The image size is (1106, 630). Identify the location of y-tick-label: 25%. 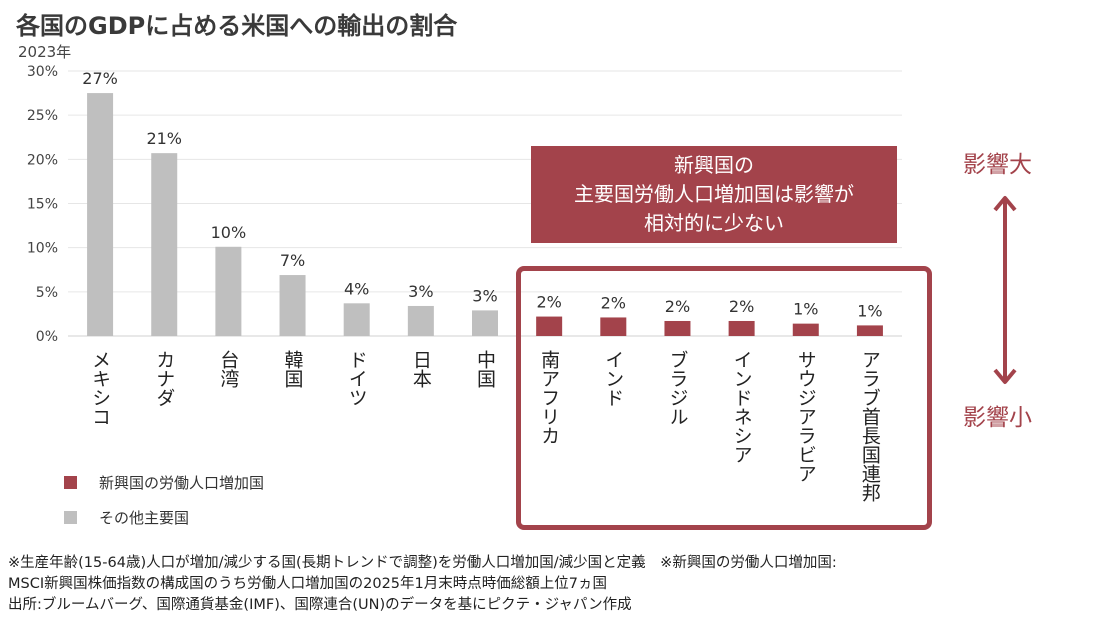
(42, 116).